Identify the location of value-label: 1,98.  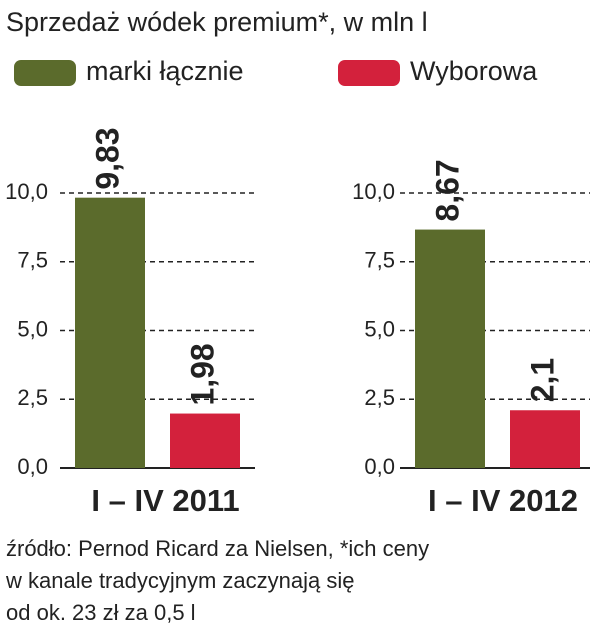
(202, 374).